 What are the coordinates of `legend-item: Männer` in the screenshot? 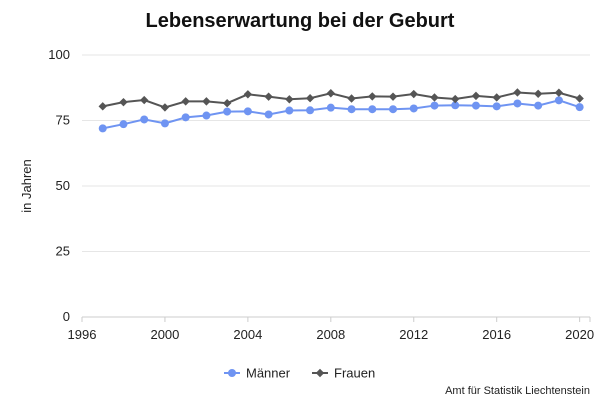 It's located at (257, 373).